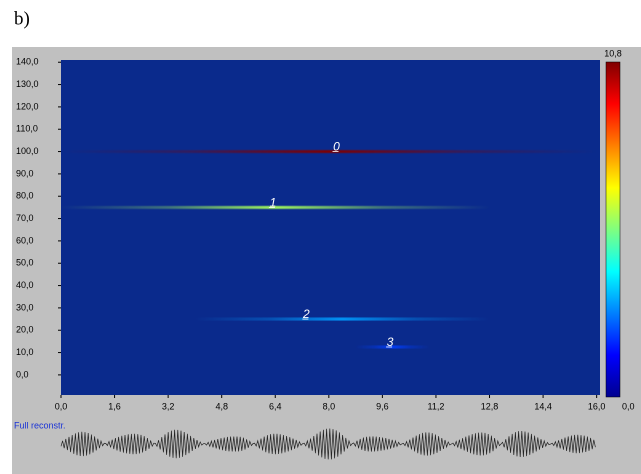  Describe the element at coordinates (597, 406) in the screenshot. I see `x-tick-label: 16,0` at that location.